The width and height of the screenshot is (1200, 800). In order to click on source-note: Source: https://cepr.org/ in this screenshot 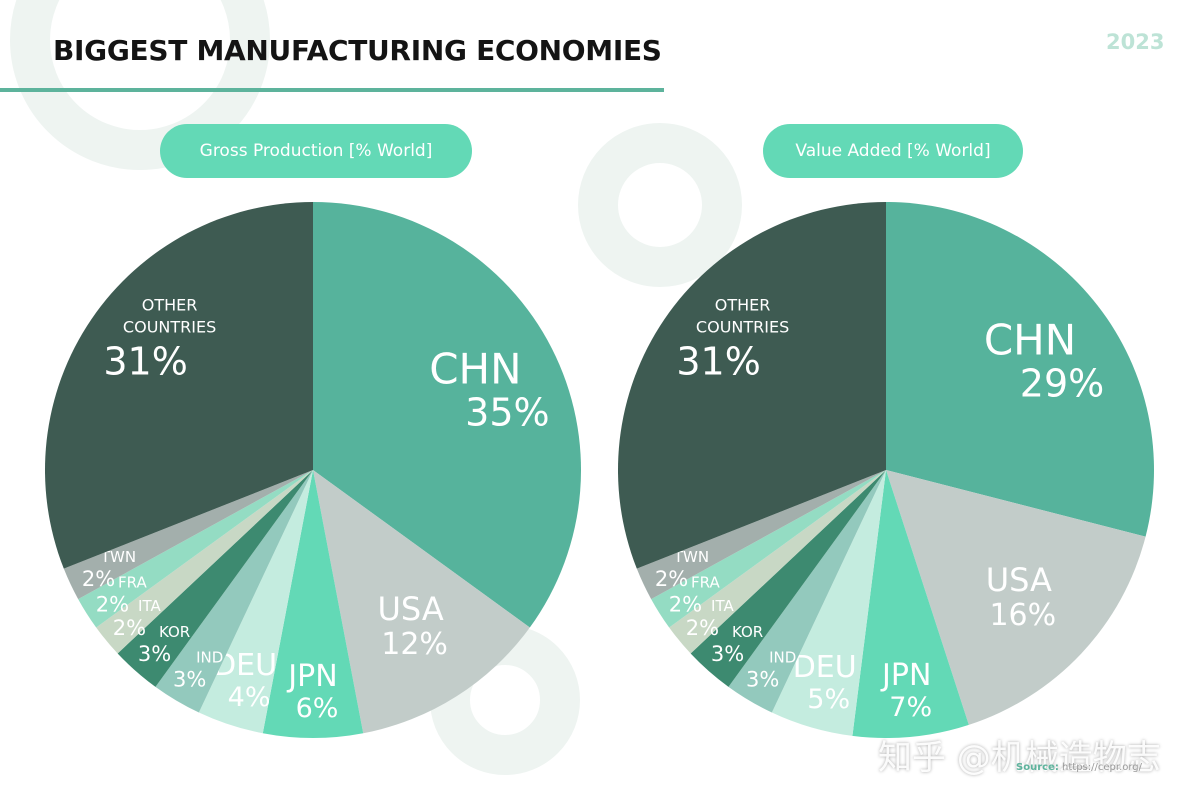, I will do `click(1079, 767)`.